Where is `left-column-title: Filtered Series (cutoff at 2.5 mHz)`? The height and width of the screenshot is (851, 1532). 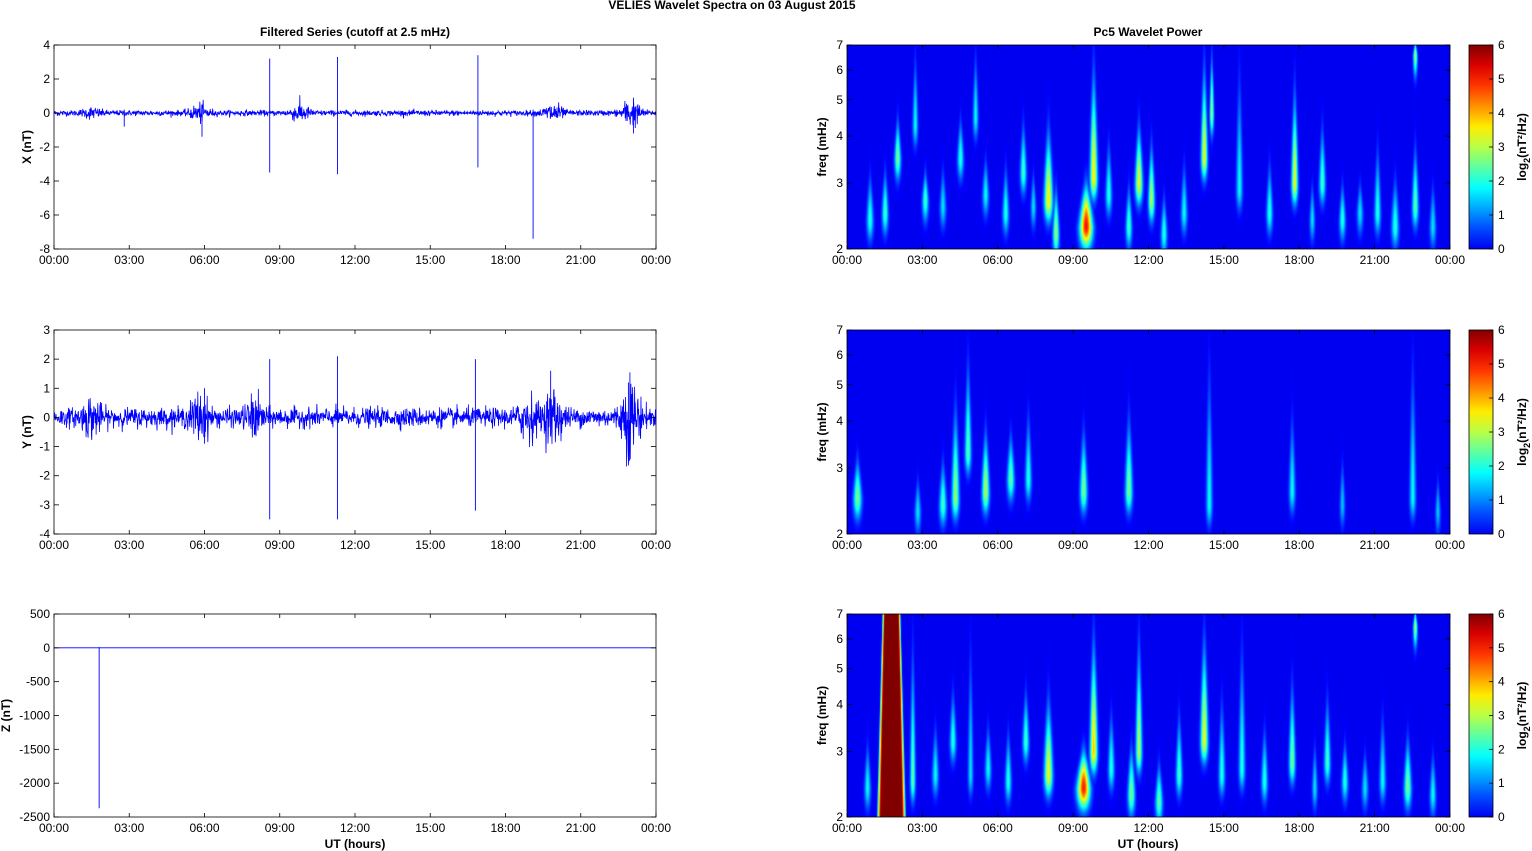 left-column-title: Filtered Series (cutoff at 2.5 mHz) is located at coordinates (355, 32).